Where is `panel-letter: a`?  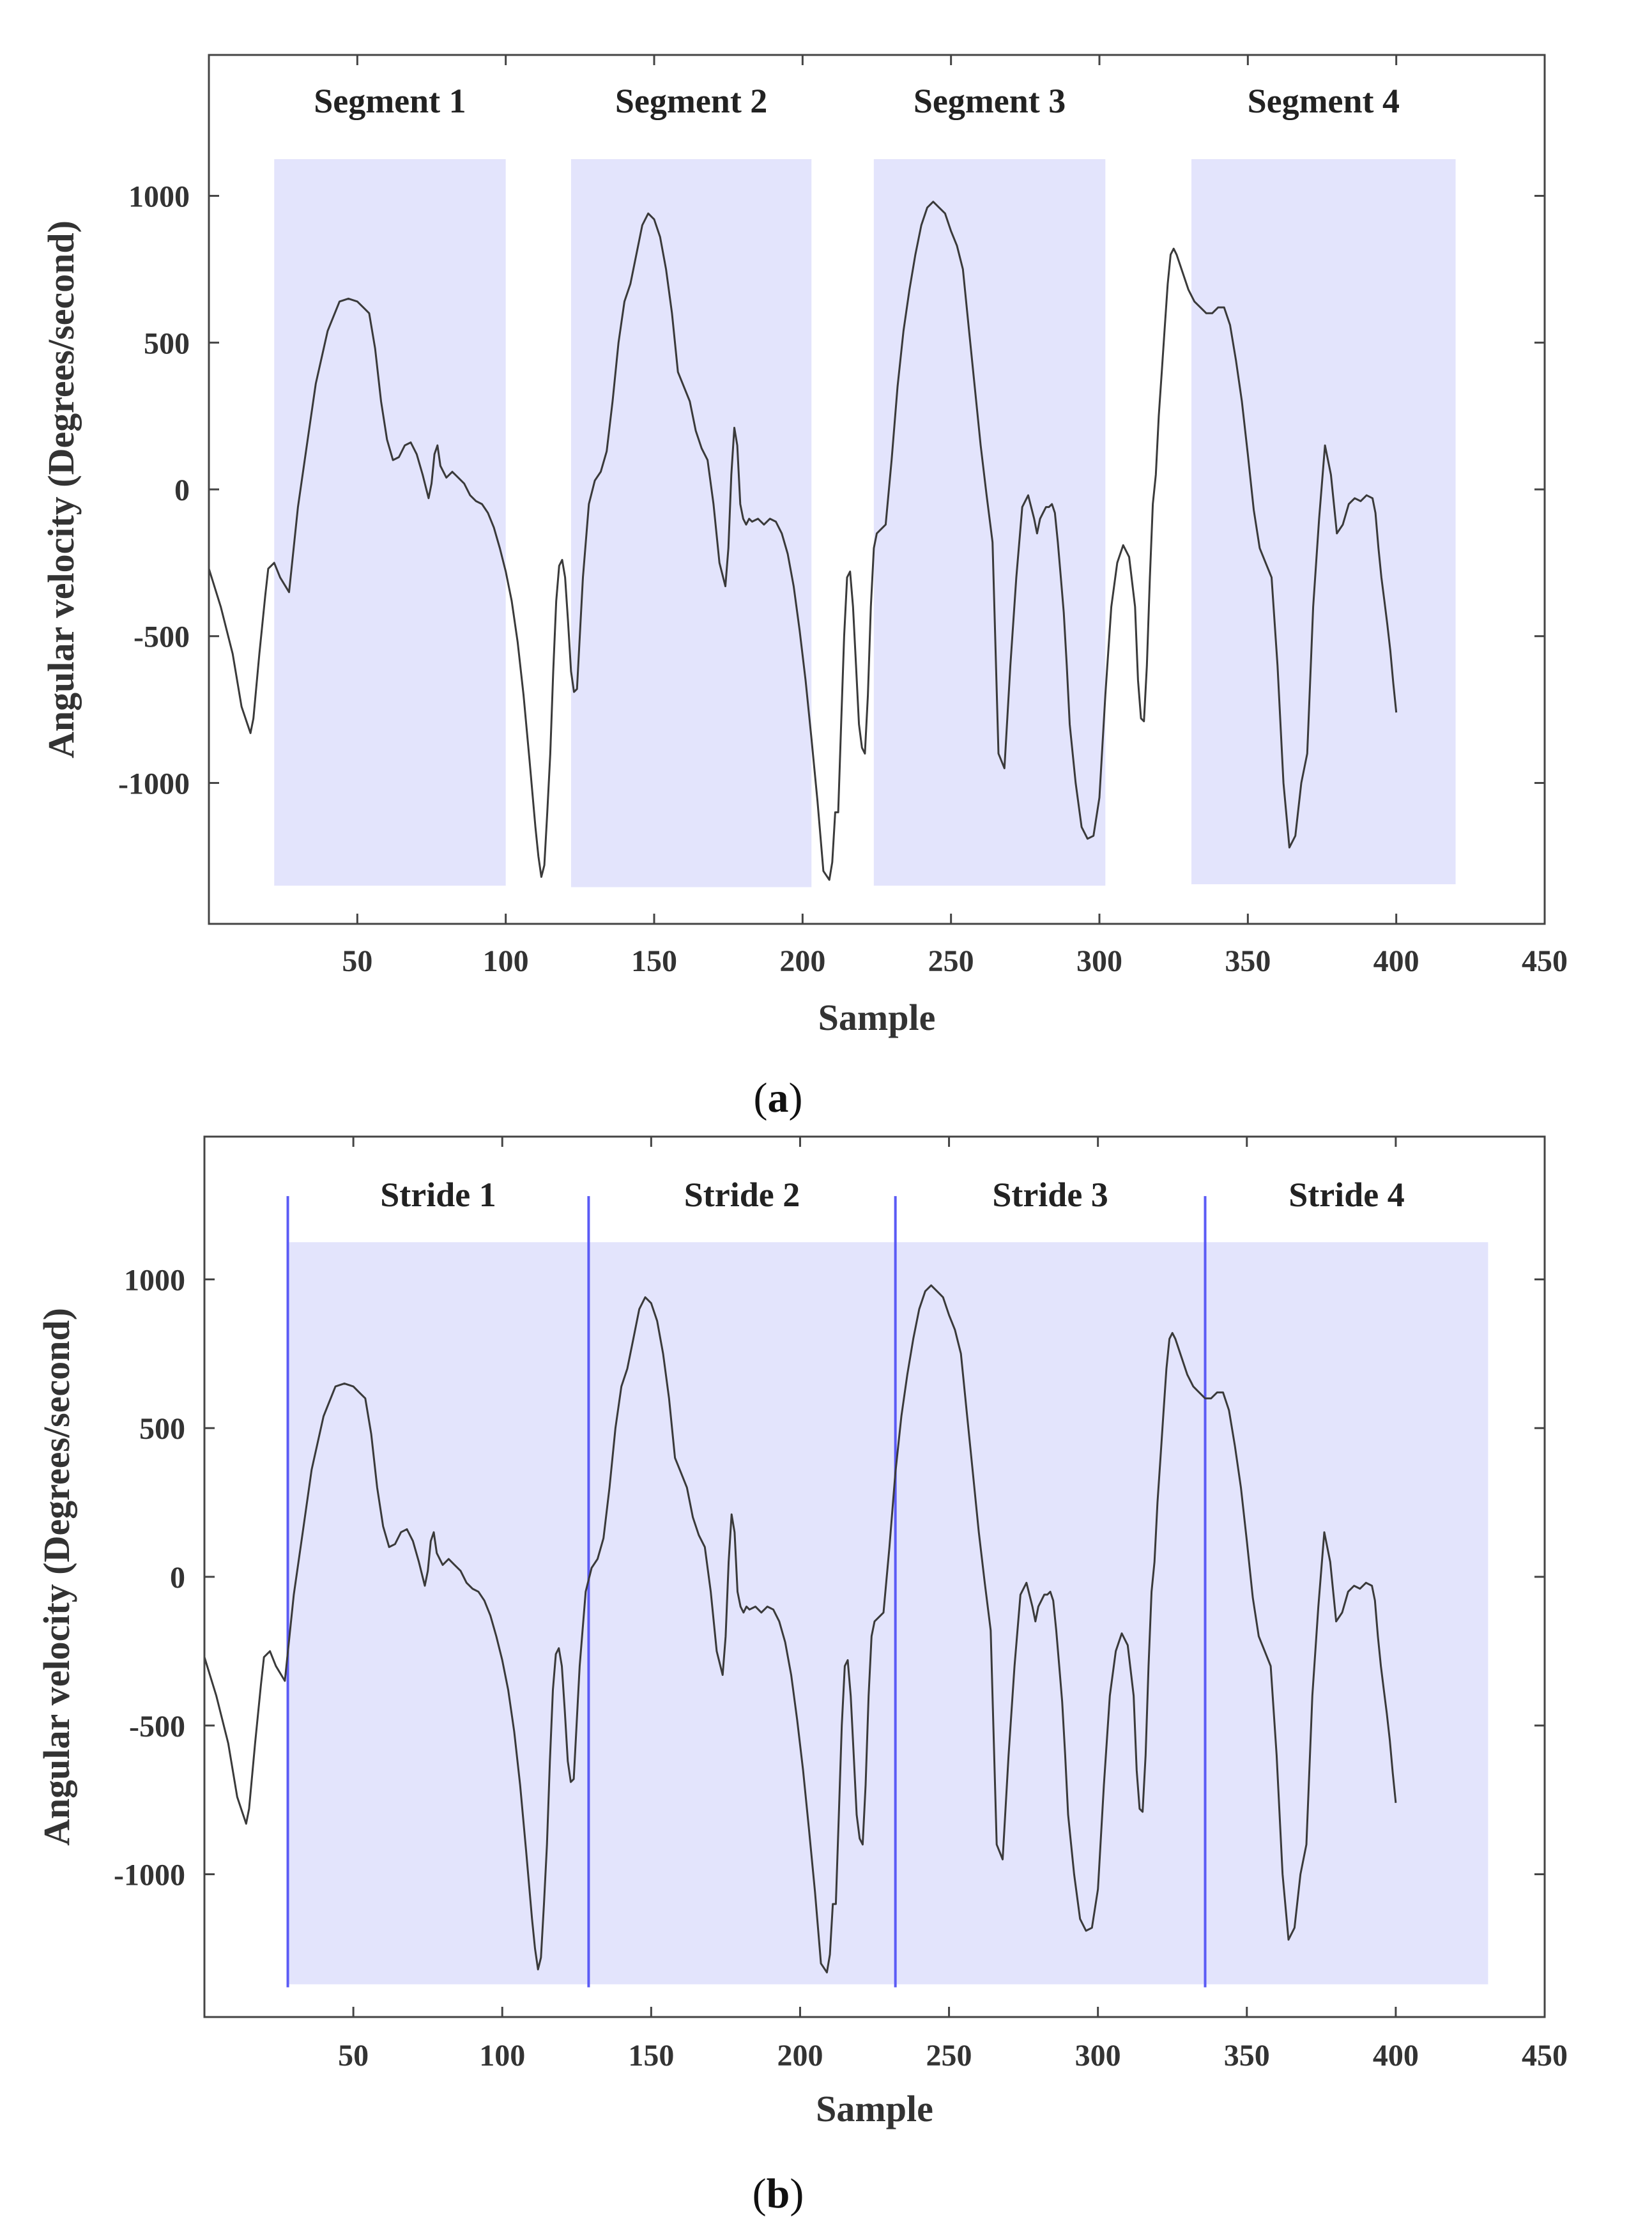 panel-letter: a is located at coordinates (778, 1098).